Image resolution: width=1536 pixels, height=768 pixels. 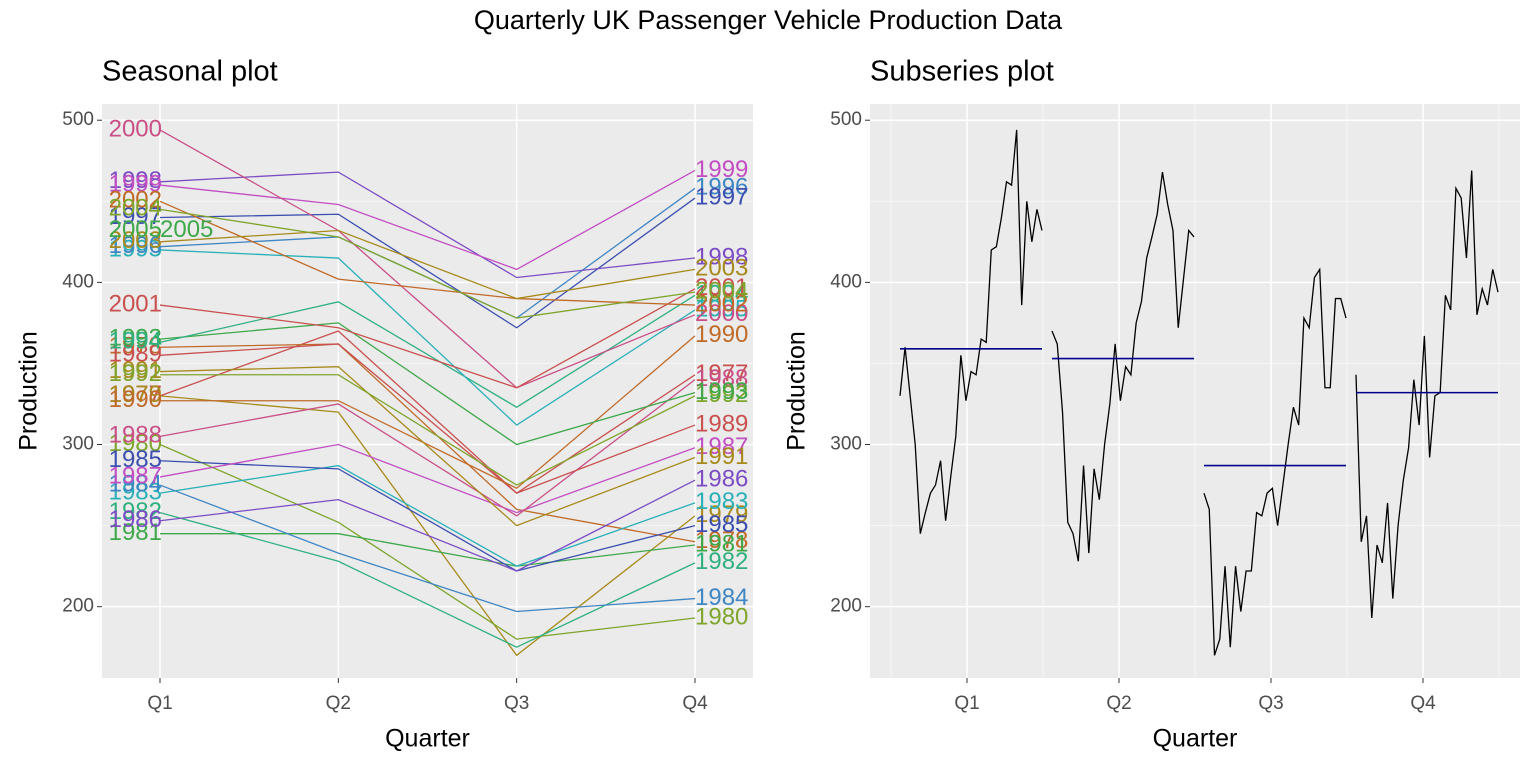 I want to click on year-label-start: 1997, so click(x=135, y=216).